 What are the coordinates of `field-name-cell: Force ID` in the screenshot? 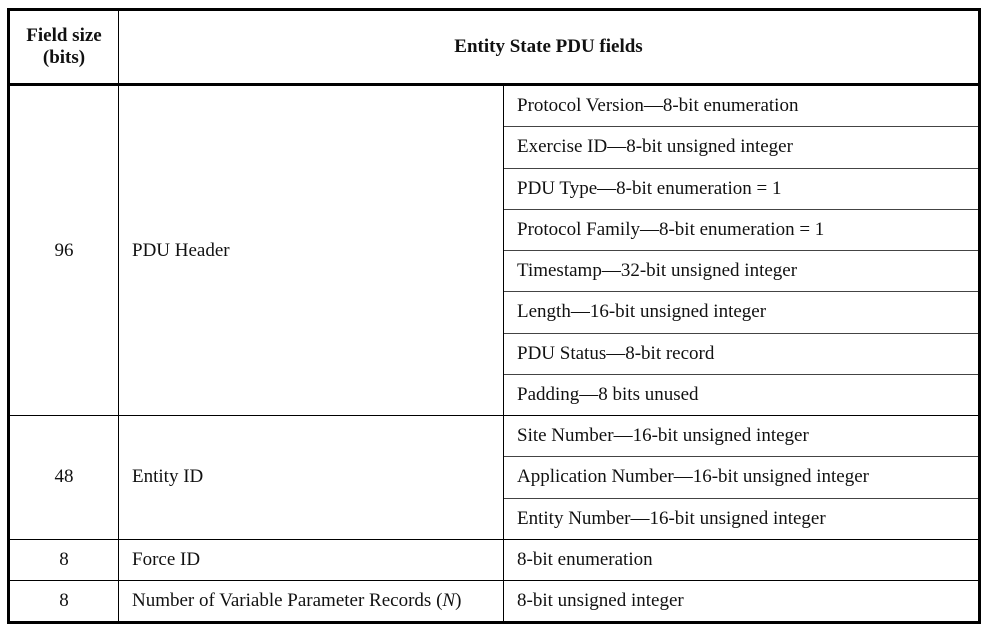 It's located at (311, 559).